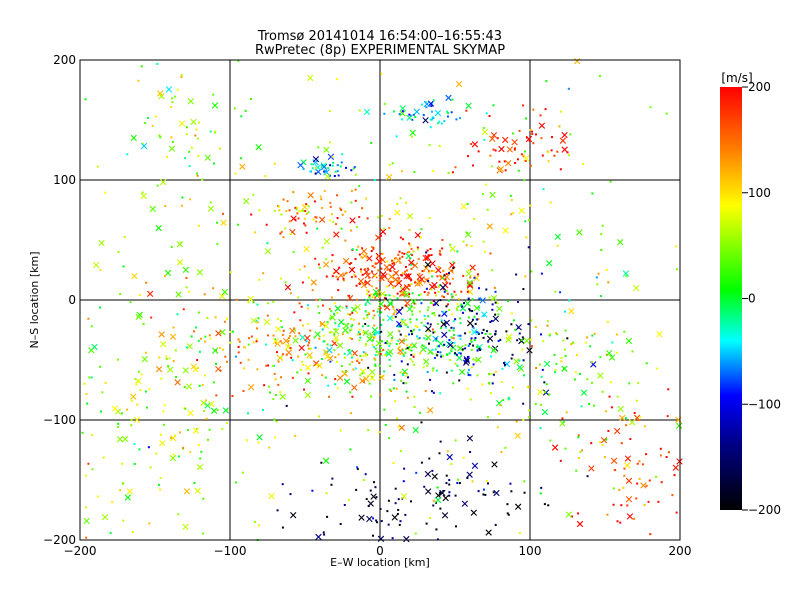 This screenshot has height=600, width=800. What do you see at coordinates (731, 298) in the screenshot?
I see `colorbar` at bounding box center [731, 298].